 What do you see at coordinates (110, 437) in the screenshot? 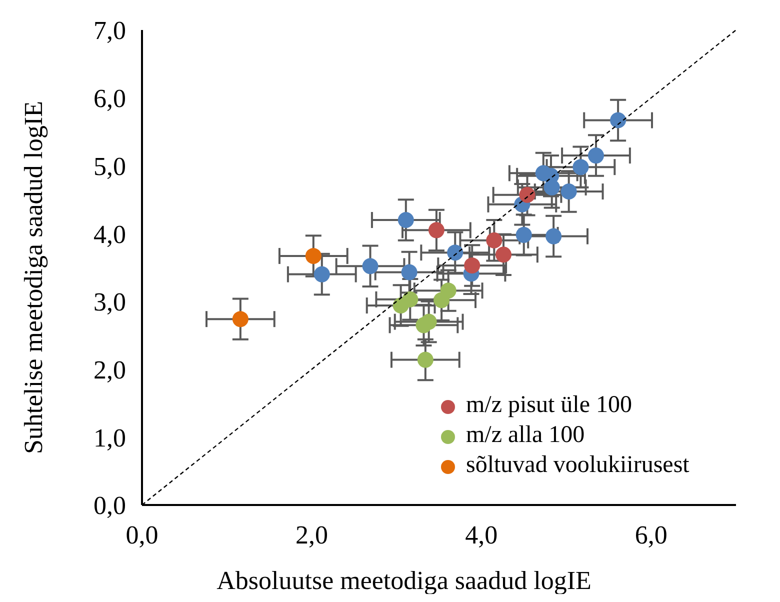
I see `y-tick-label: 1,0` at bounding box center [110, 437].